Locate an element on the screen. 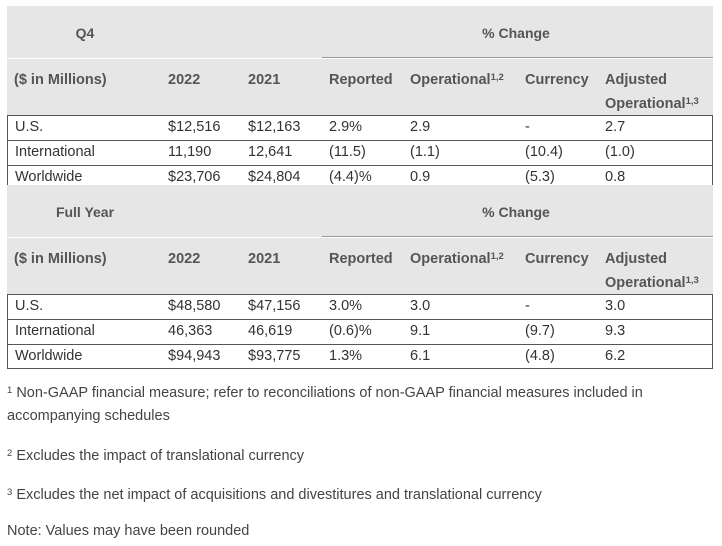  operational-cell: 3.0 is located at coordinates (420, 306).